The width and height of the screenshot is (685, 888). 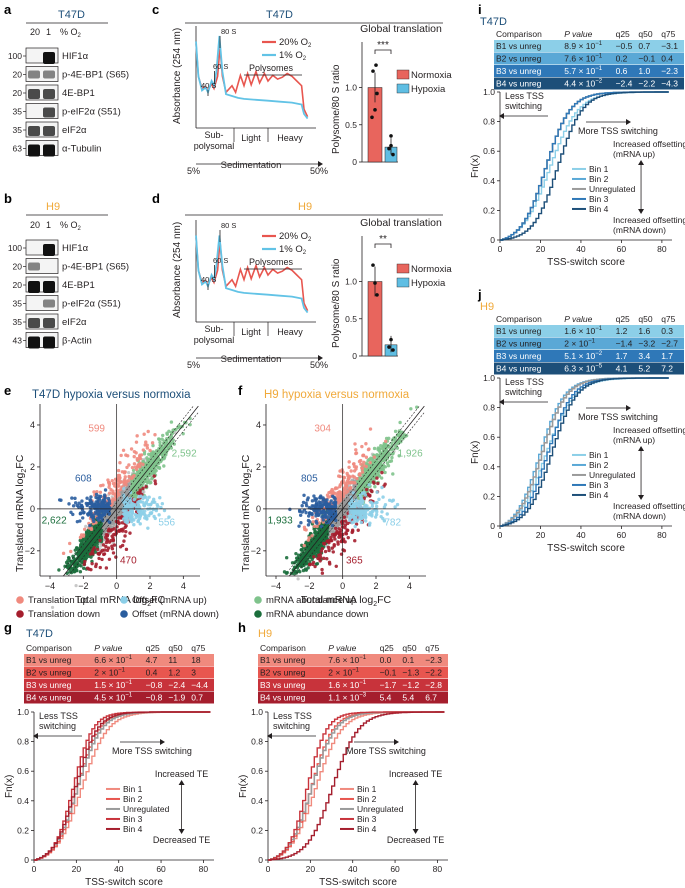 I want to click on mw-marker: 35, so click(x=18, y=322).